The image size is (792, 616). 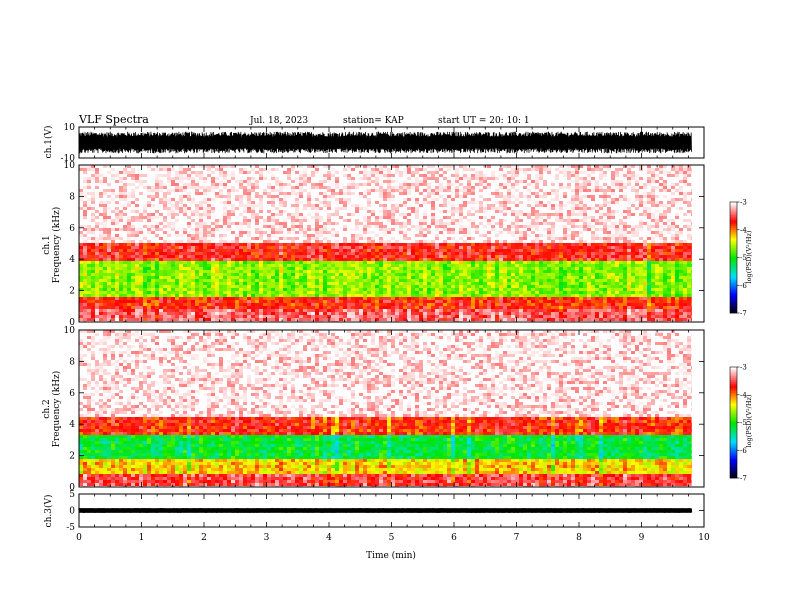 I want to click on ch2-spectrogram-ytick-label: 10, so click(x=70, y=331).